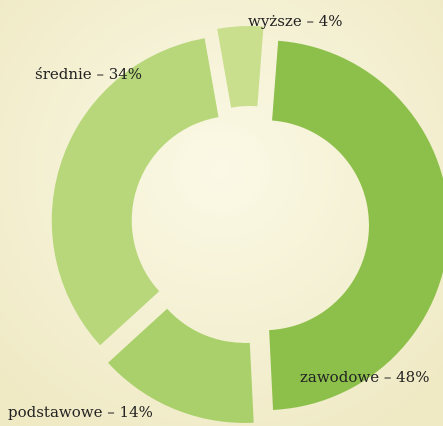 The height and width of the screenshot is (426, 443). Describe the element at coordinates (88, 74) in the screenshot. I see `segment-label: średnie – 34%` at that location.